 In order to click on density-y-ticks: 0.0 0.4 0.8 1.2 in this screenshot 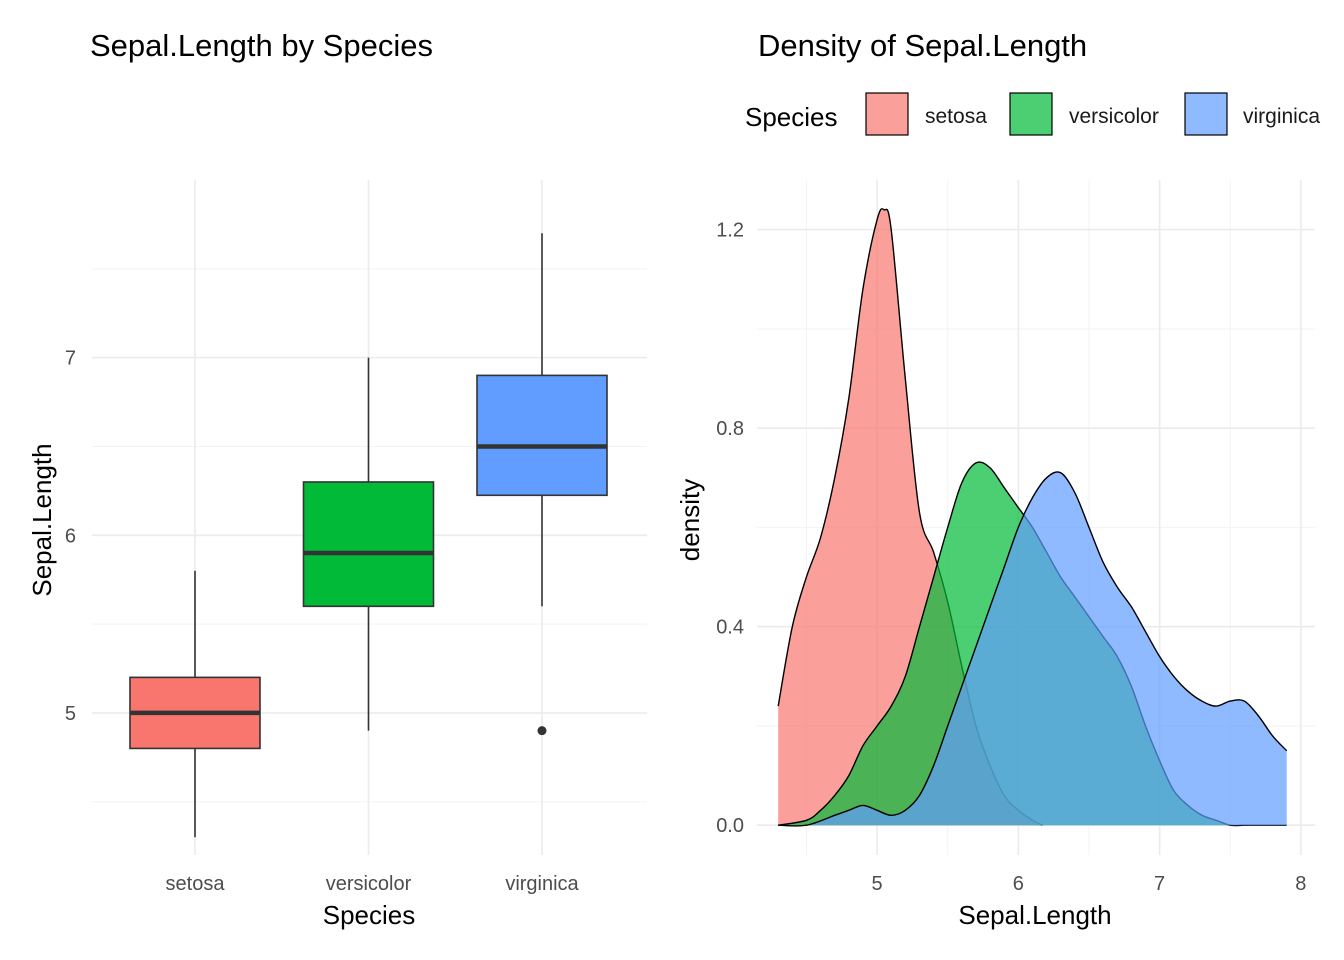, I will do `click(730, 529)`.